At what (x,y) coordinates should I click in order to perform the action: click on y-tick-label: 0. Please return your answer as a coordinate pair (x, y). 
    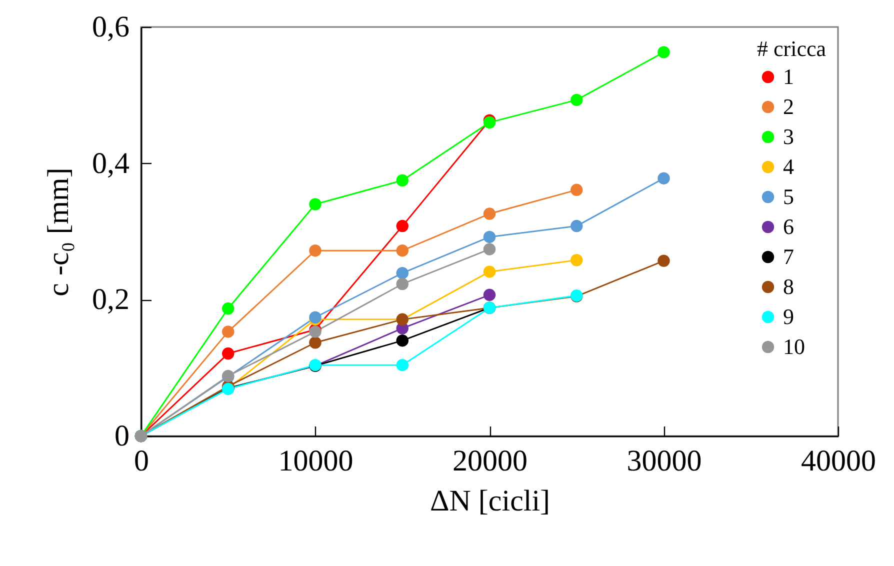
    Looking at the image, I should click on (122, 436).